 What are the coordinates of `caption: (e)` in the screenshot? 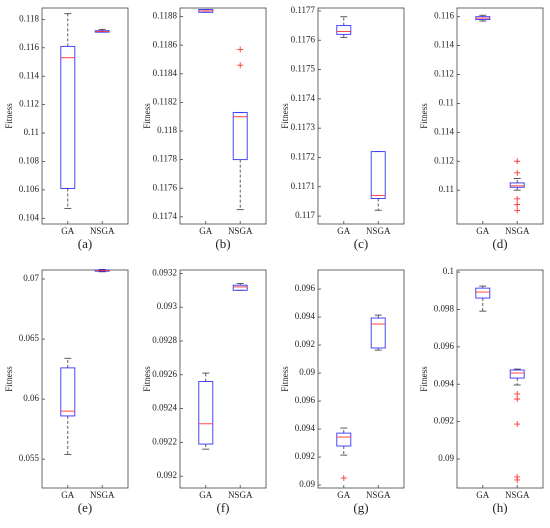 It's located at (85, 507).